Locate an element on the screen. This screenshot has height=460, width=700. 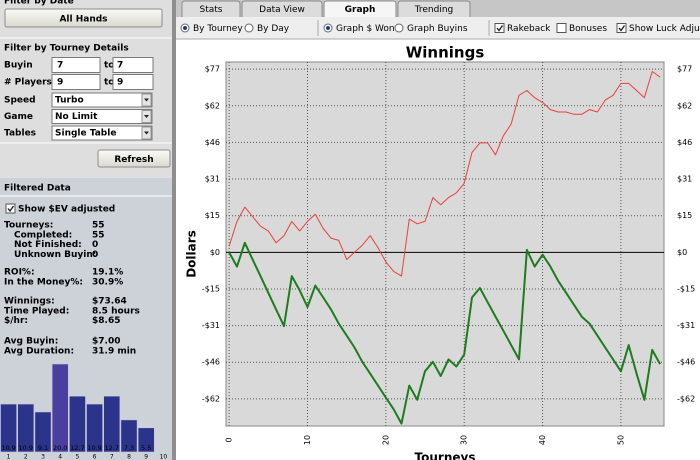
options-bar is located at coordinates (438, 28).